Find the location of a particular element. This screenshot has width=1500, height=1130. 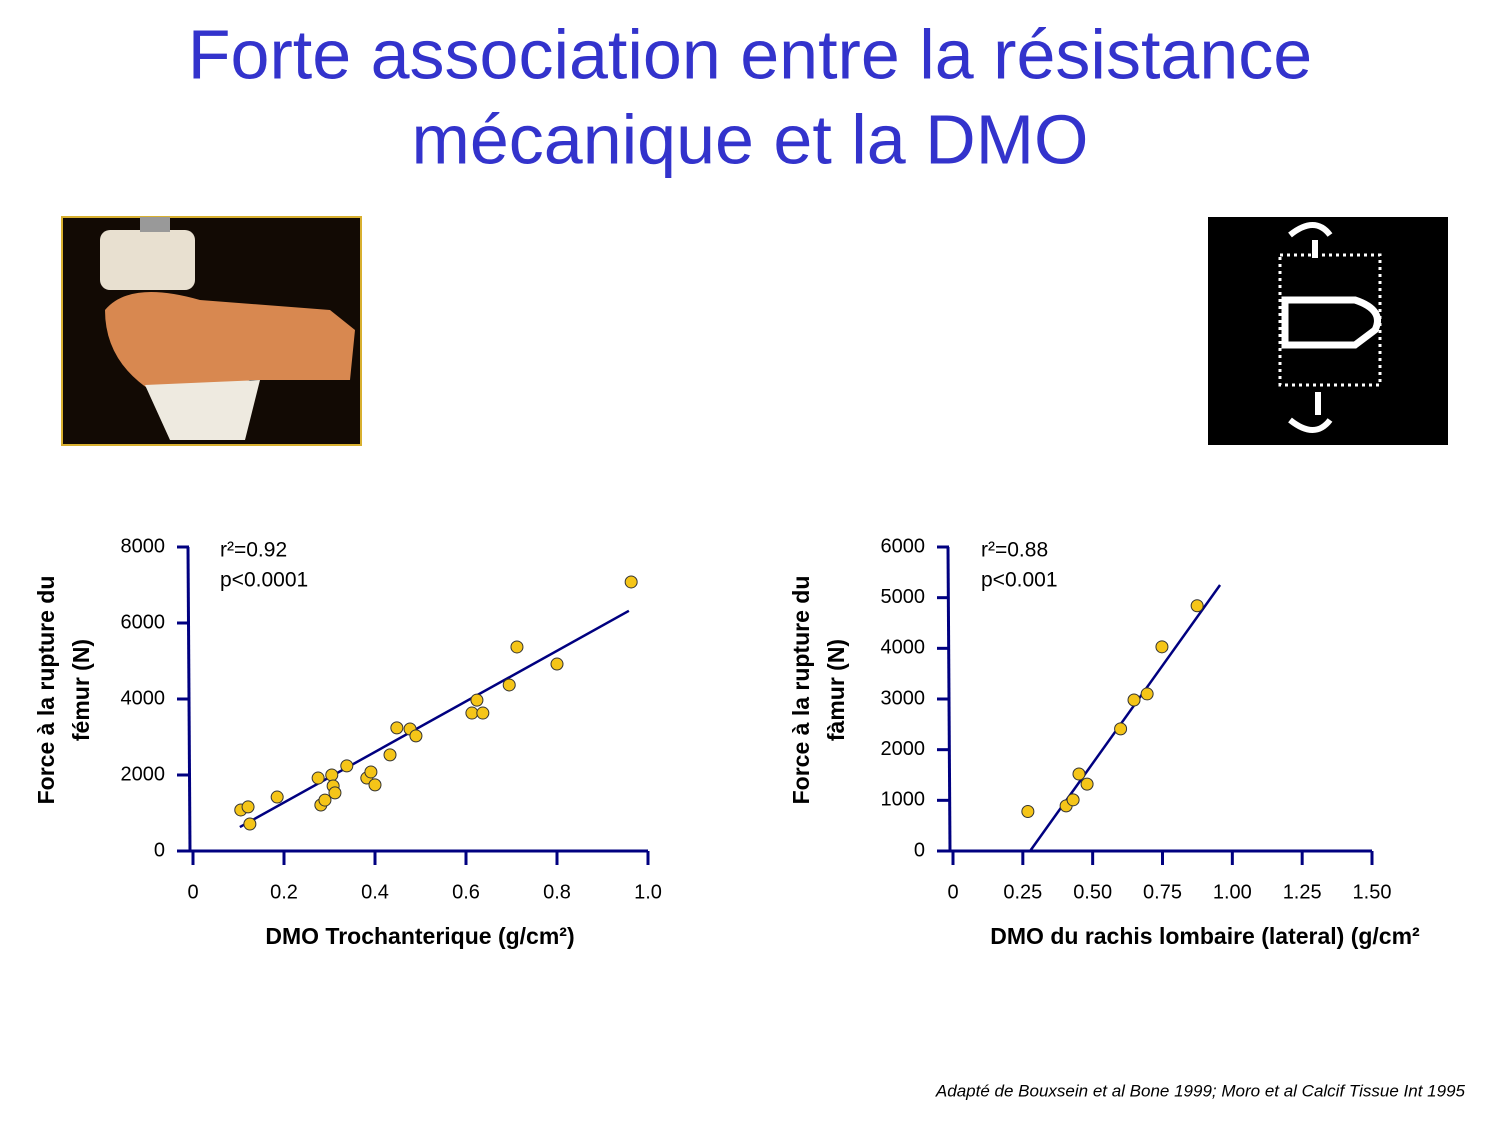

x-axis-label: DMO du rachis lombaire (lateral) (g/cm² is located at coordinates (1205, 936).